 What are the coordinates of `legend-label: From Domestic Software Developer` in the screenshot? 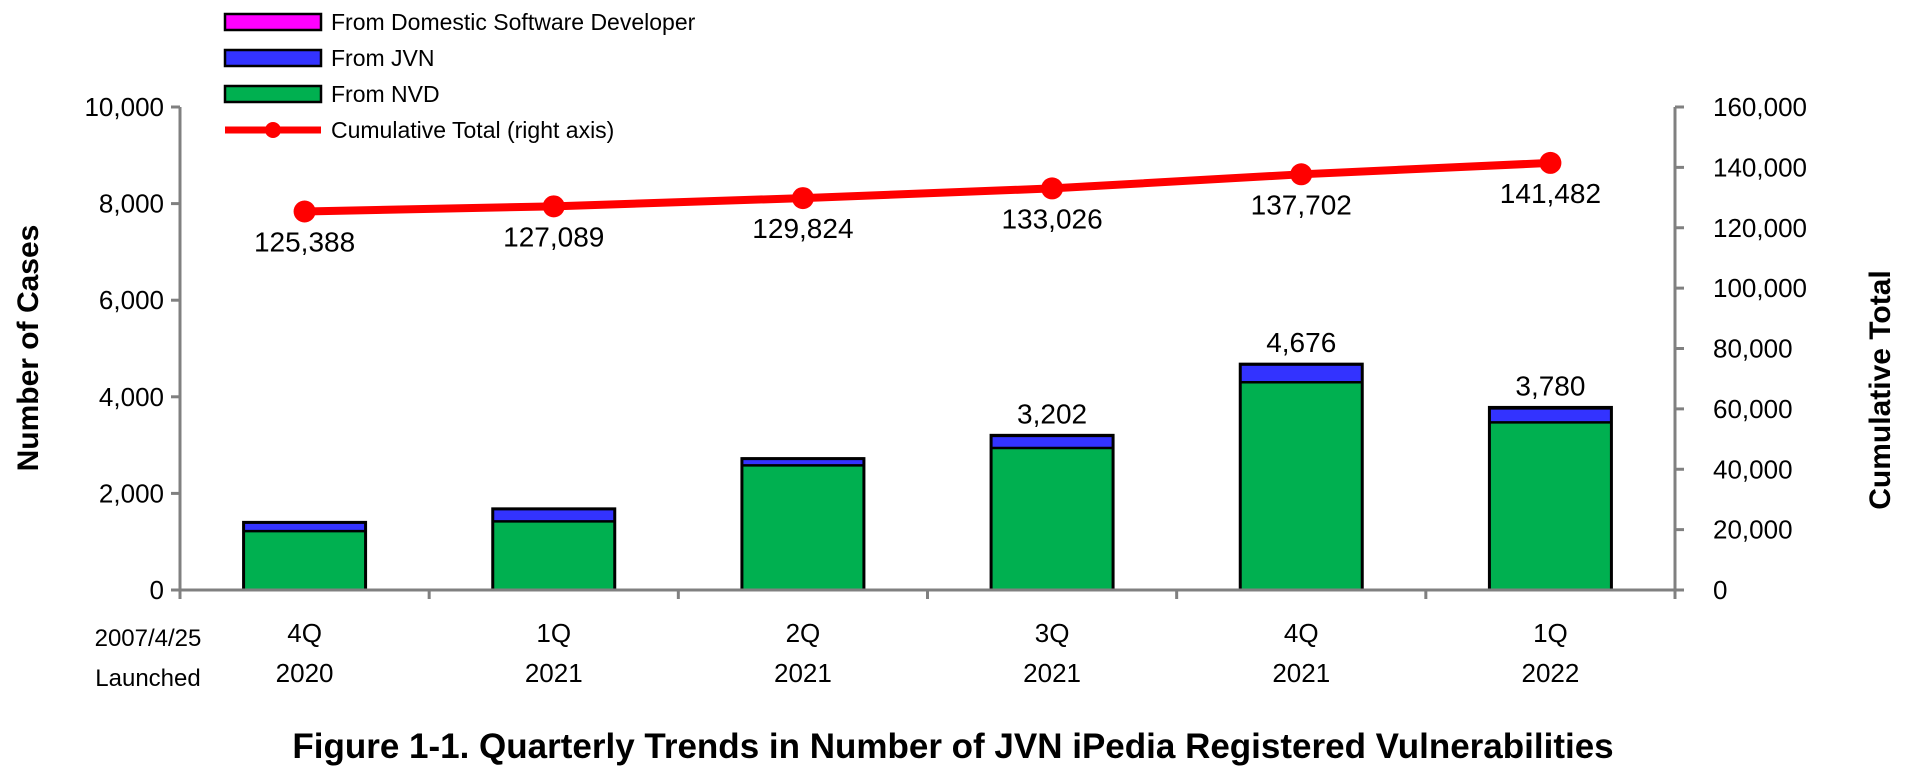 It's located at (513, 22).